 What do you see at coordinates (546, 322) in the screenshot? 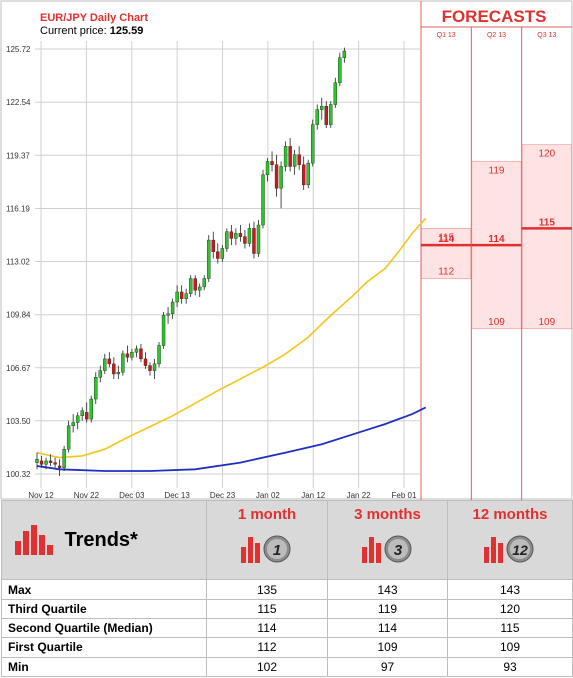
I see `forecast-q1-label: 109` at bounding box center [546, 322].